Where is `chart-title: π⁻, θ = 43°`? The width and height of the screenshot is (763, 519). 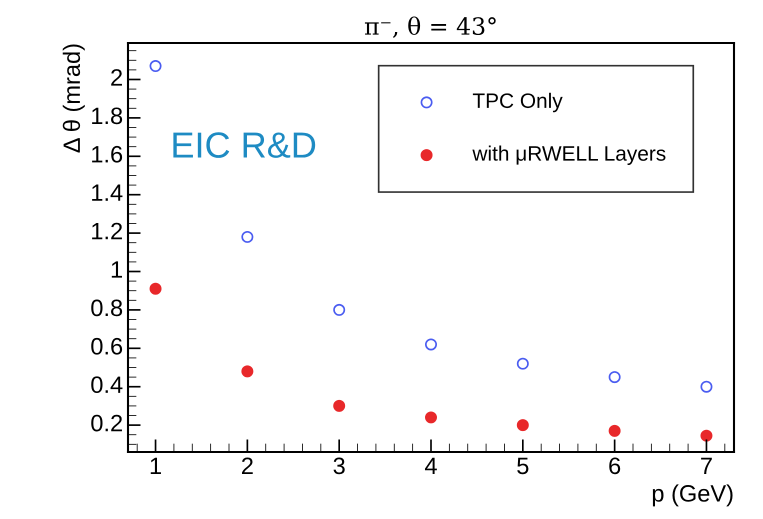
chart-title: π⁻, θ = 43° is located at coordinates (430, 27).